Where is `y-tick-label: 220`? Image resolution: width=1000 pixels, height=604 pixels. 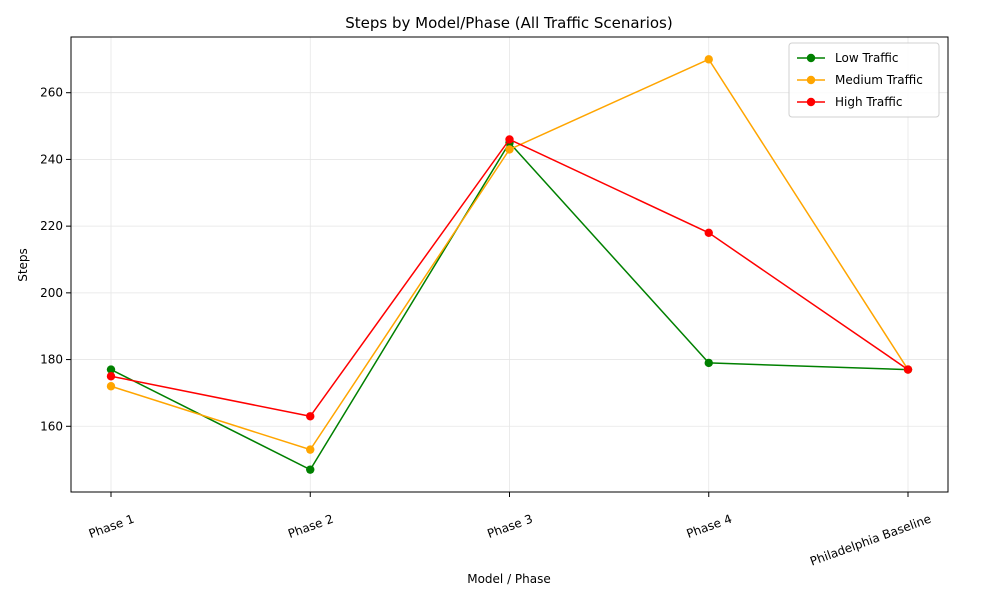 y-tick-label: 220 is located at coordinates (51, 226).